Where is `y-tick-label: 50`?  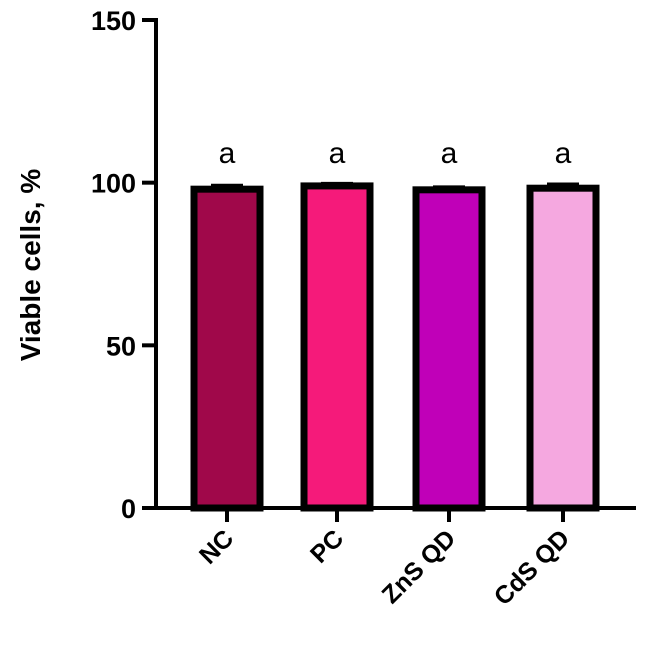
y-tick-label: 50 is located at coordinates (121, 346).